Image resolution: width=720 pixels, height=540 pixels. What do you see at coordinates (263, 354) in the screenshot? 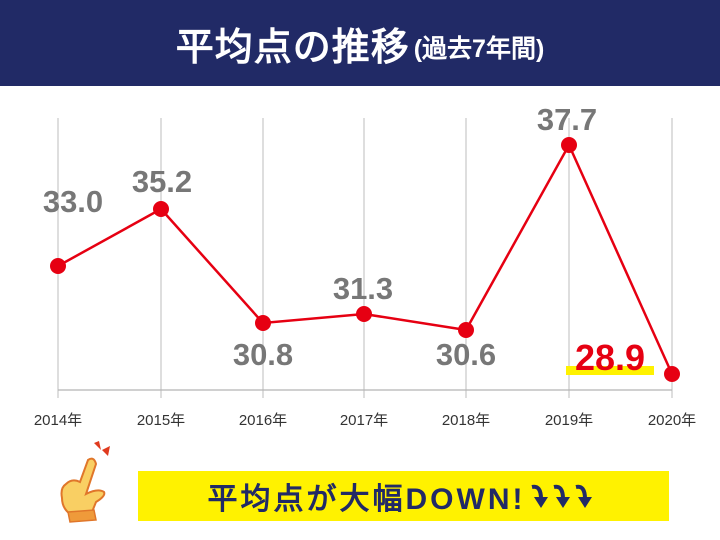
I see `data-label: 30.8` at bounding box center [263, 354].